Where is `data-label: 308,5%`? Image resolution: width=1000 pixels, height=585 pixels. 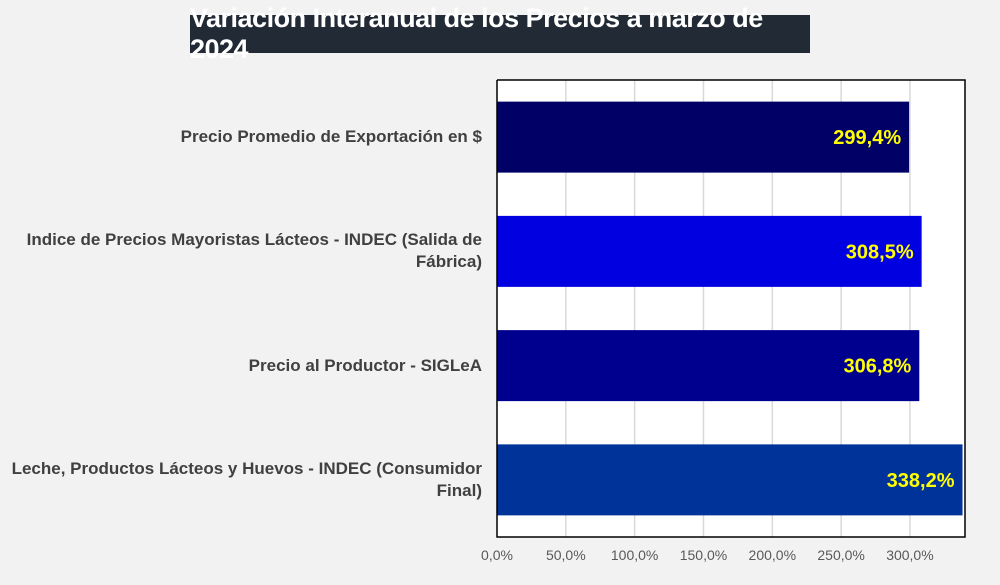
data-label: 308,5% is located at coordinates (880, 252).